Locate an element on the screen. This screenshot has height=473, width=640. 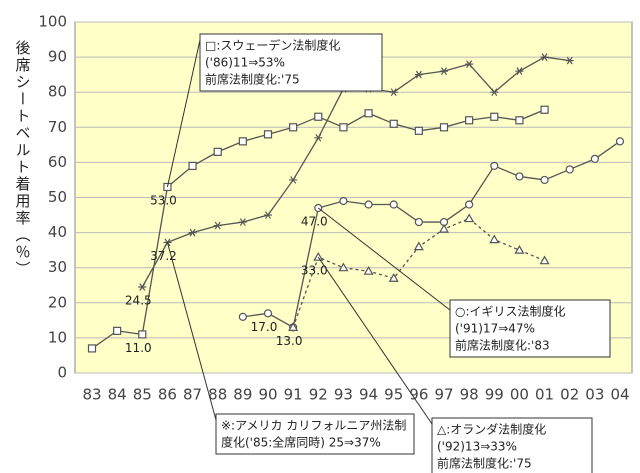
x-tick-label: 02 is located at coordinates (569, 395).